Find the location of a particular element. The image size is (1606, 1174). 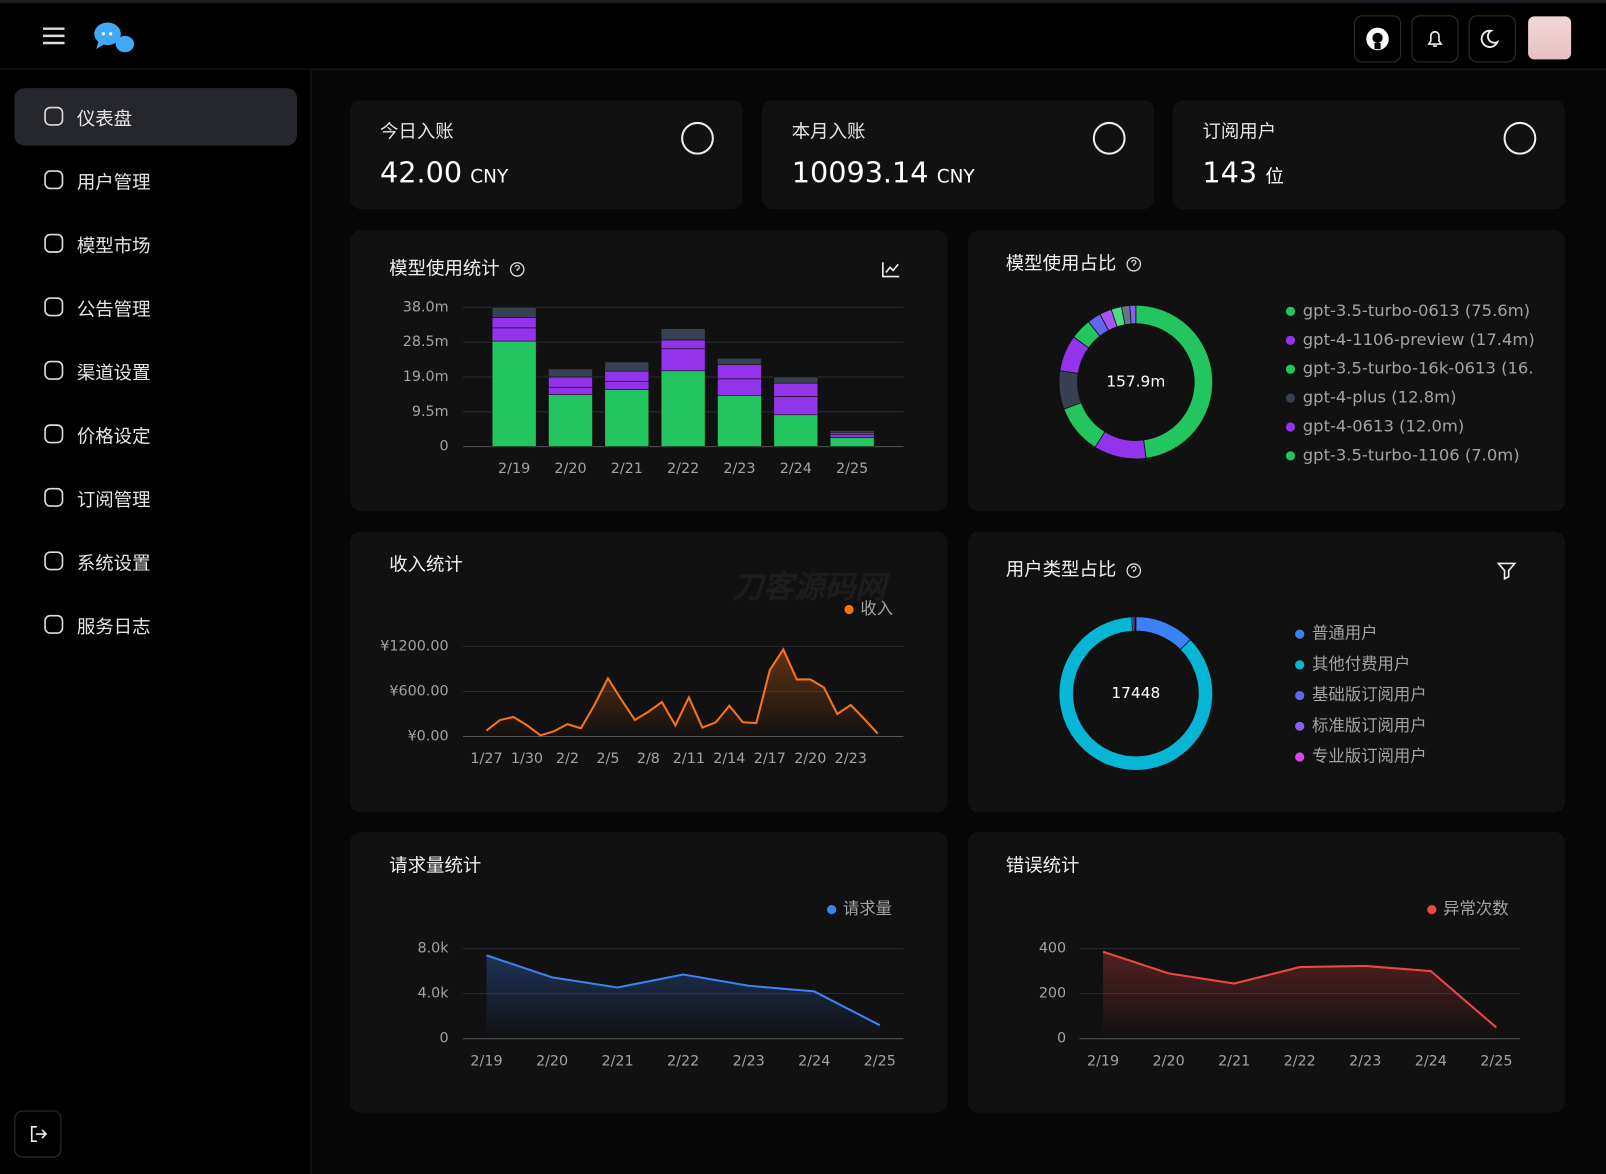

legend-label: gpt-4-0613 (12.0m) is located at coordinates (1383, 425).